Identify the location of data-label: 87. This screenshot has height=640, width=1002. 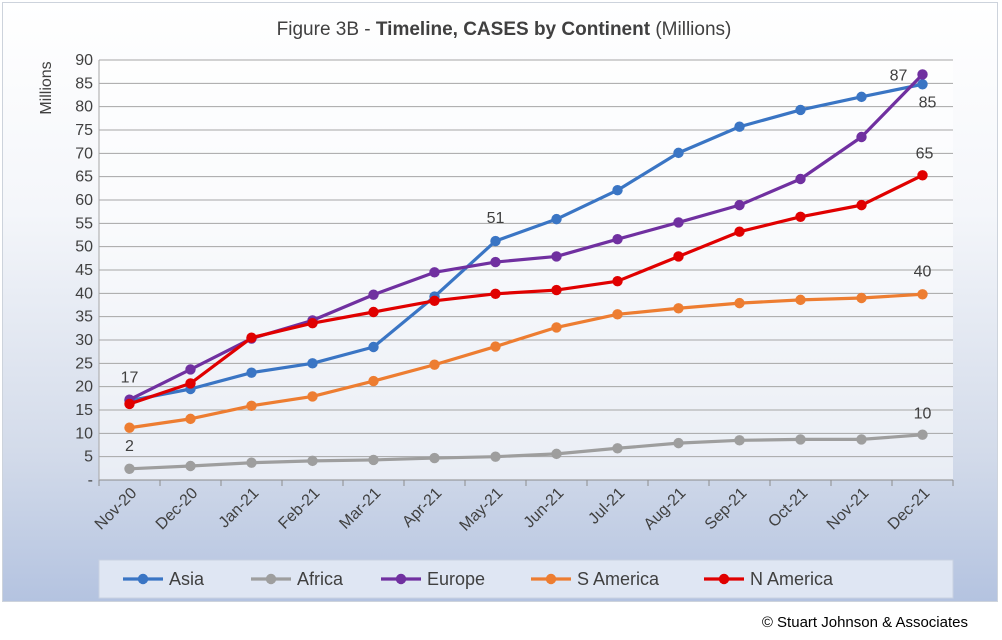
(899, 75).